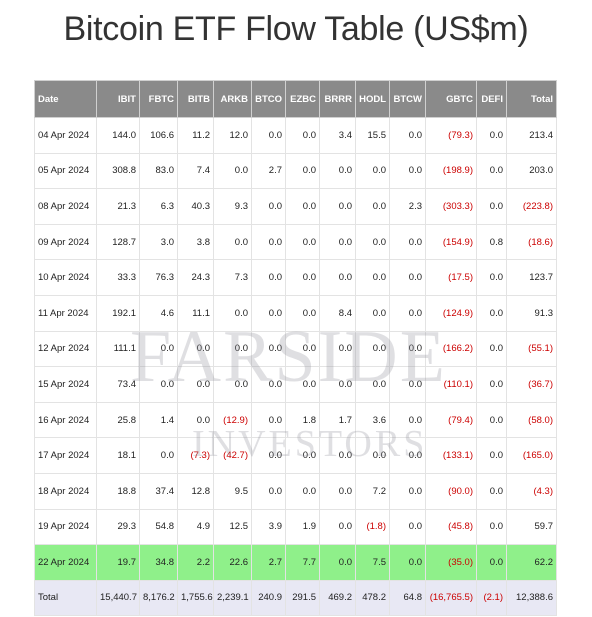 The image size is (592, 617). What do you see at coordinates (232, 455) in the screenshot?
I see `flow-value-cell: (42.7)` at bounding box center [232, 455].